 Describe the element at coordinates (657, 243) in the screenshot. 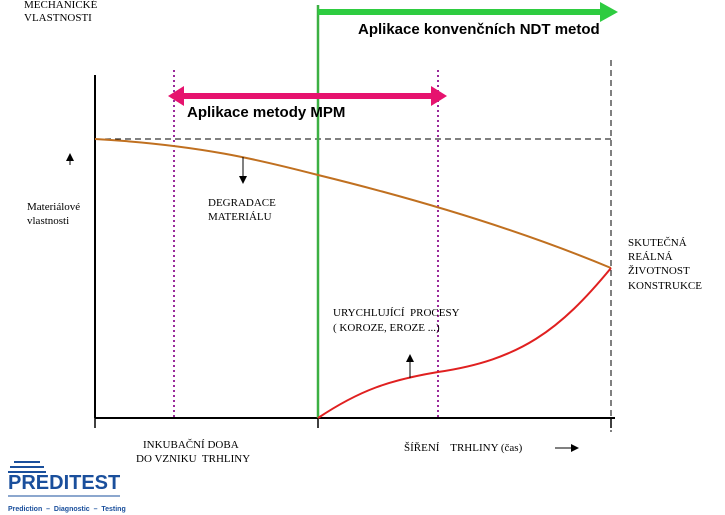

I see `lifetime-label: SKUTEČNÁ` at that location.